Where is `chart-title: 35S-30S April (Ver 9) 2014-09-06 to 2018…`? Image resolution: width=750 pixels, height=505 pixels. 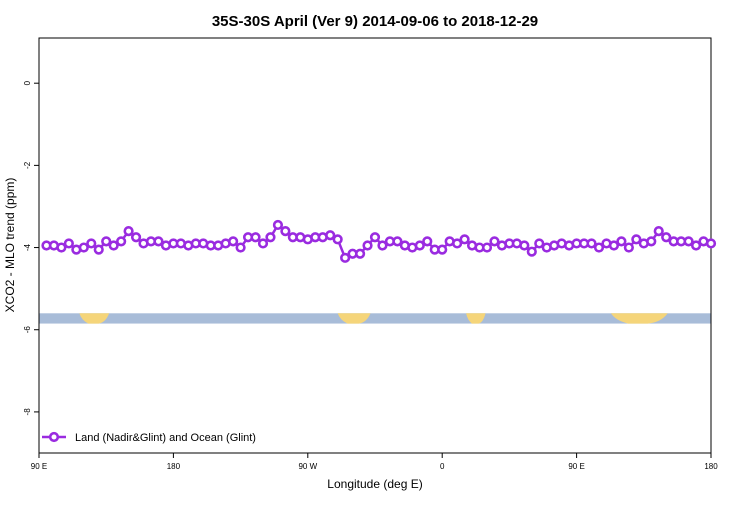 chart-title: 35S-30S April (Ver 9) 2014-09-06 to 2018… is located at coordinates (375, 21).